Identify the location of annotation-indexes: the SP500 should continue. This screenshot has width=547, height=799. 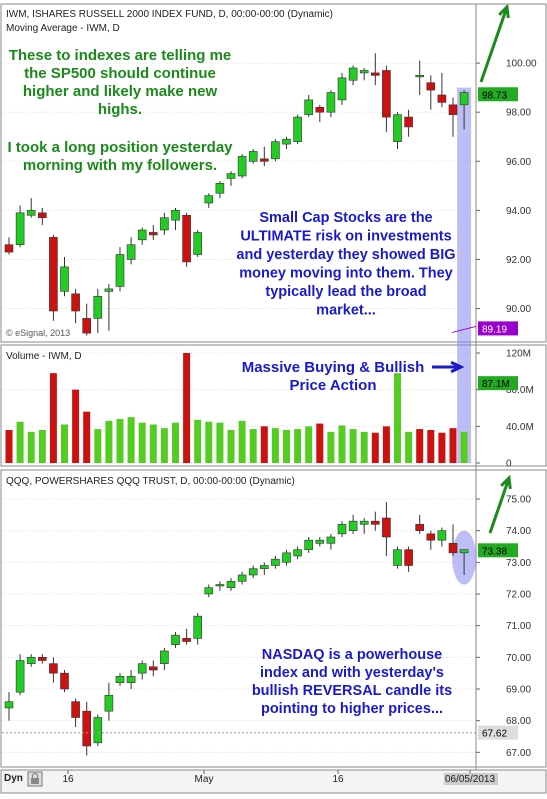
(120, 73).